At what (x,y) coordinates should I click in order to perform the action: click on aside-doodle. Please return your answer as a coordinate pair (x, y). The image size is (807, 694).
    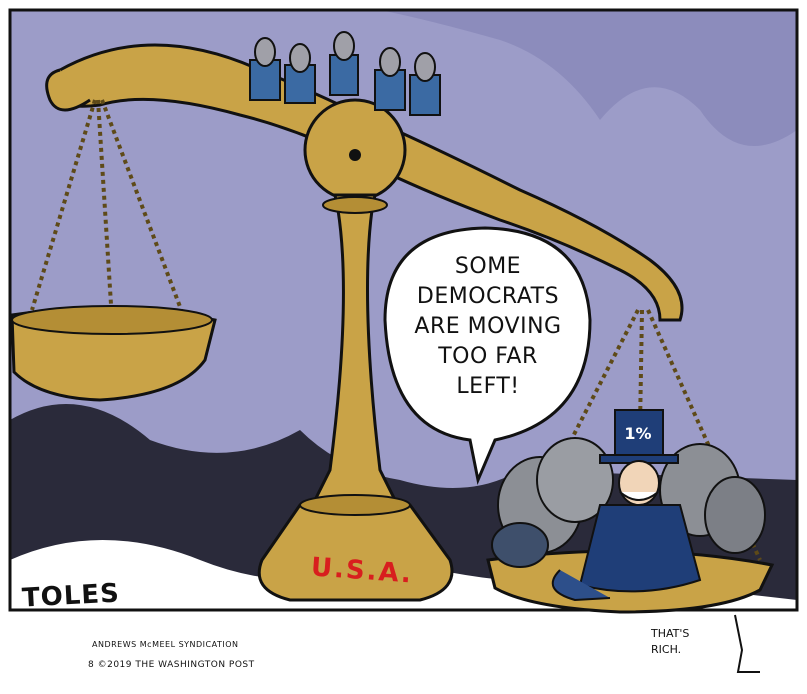
    Looking at the image, I should click on (747, 643).